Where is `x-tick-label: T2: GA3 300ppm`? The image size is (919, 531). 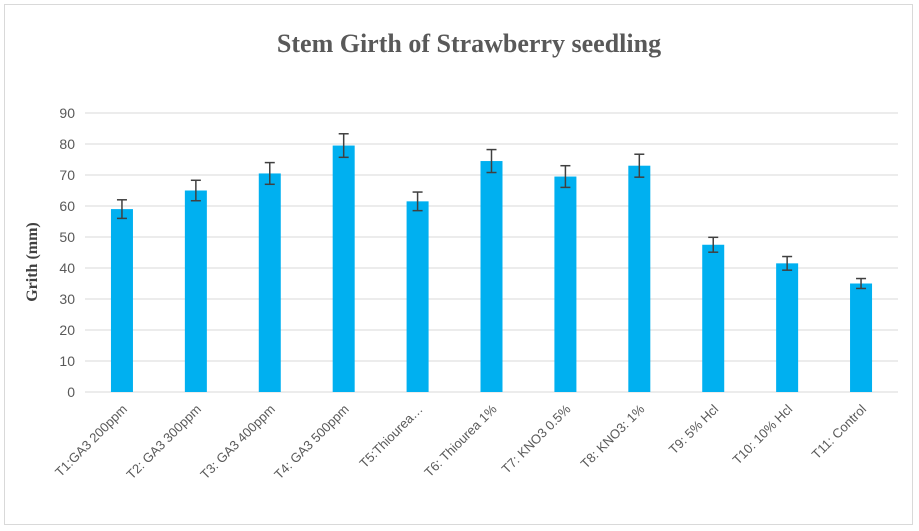
x-tick-label: T2: GA3 300ppm is located at coordinates (163, 442).